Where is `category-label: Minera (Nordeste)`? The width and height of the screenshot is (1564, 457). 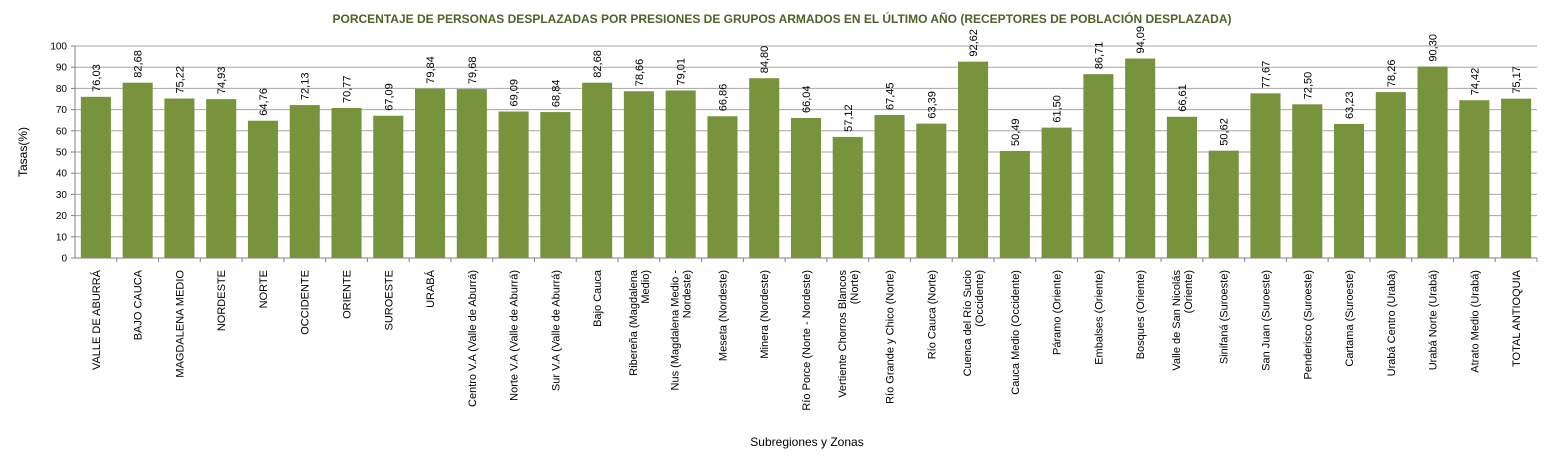
category-label: Minera (Nordeste) is located at coordinates (765, 314).